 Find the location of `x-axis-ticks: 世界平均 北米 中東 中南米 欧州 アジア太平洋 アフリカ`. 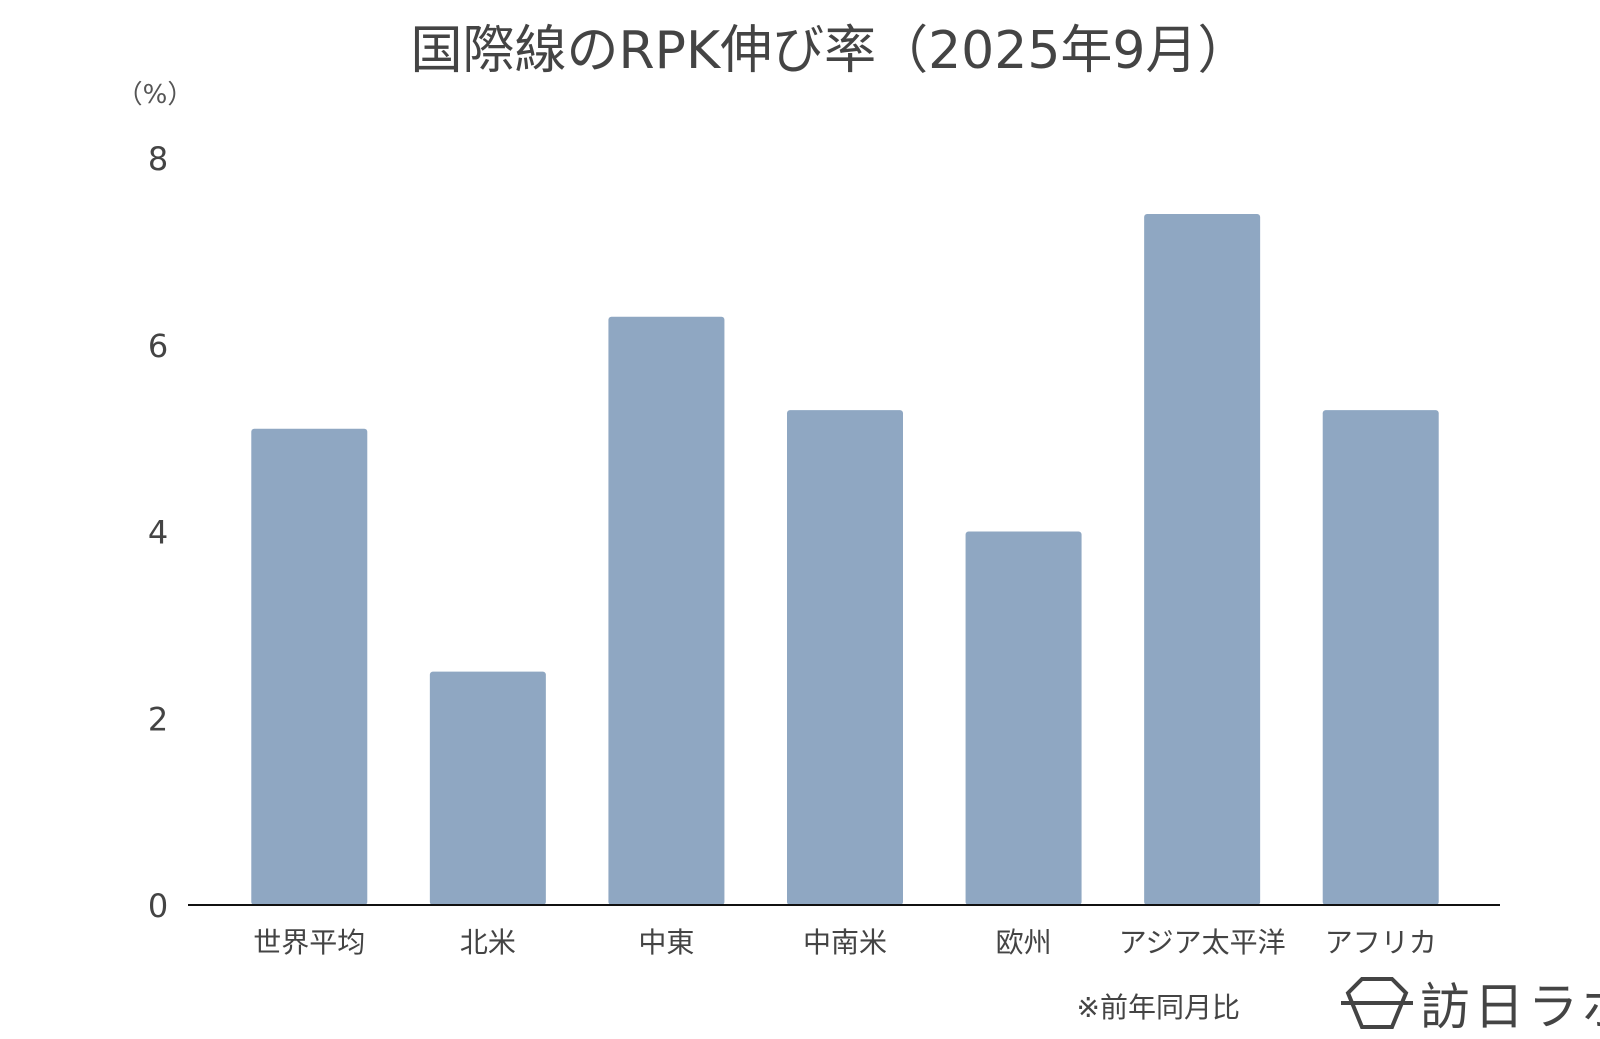

x-axis-ticks: 世界平均 北米 中東 中南米 欧州 アジア太平洋 アフリカ is located at coordinates (844, 942).